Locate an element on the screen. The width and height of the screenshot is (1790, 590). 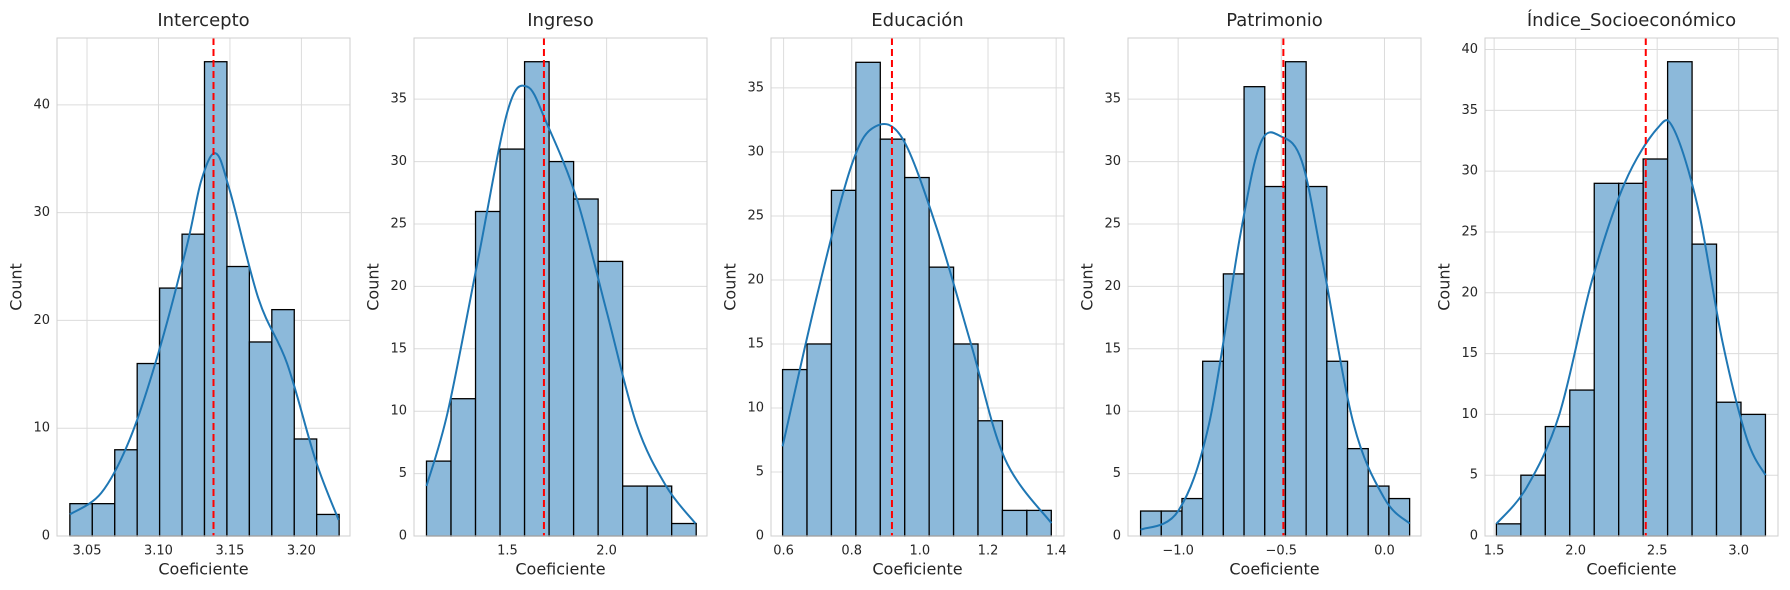
x-tick-label: 2.0 is located at coordinates (1575, 551).